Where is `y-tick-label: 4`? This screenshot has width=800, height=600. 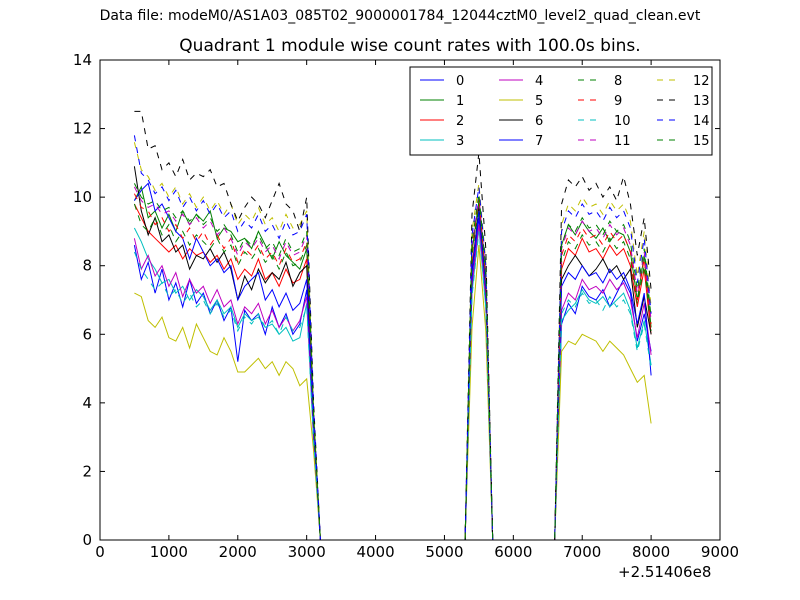
y-tick-label: 4 is located at coordinates (87, 403).